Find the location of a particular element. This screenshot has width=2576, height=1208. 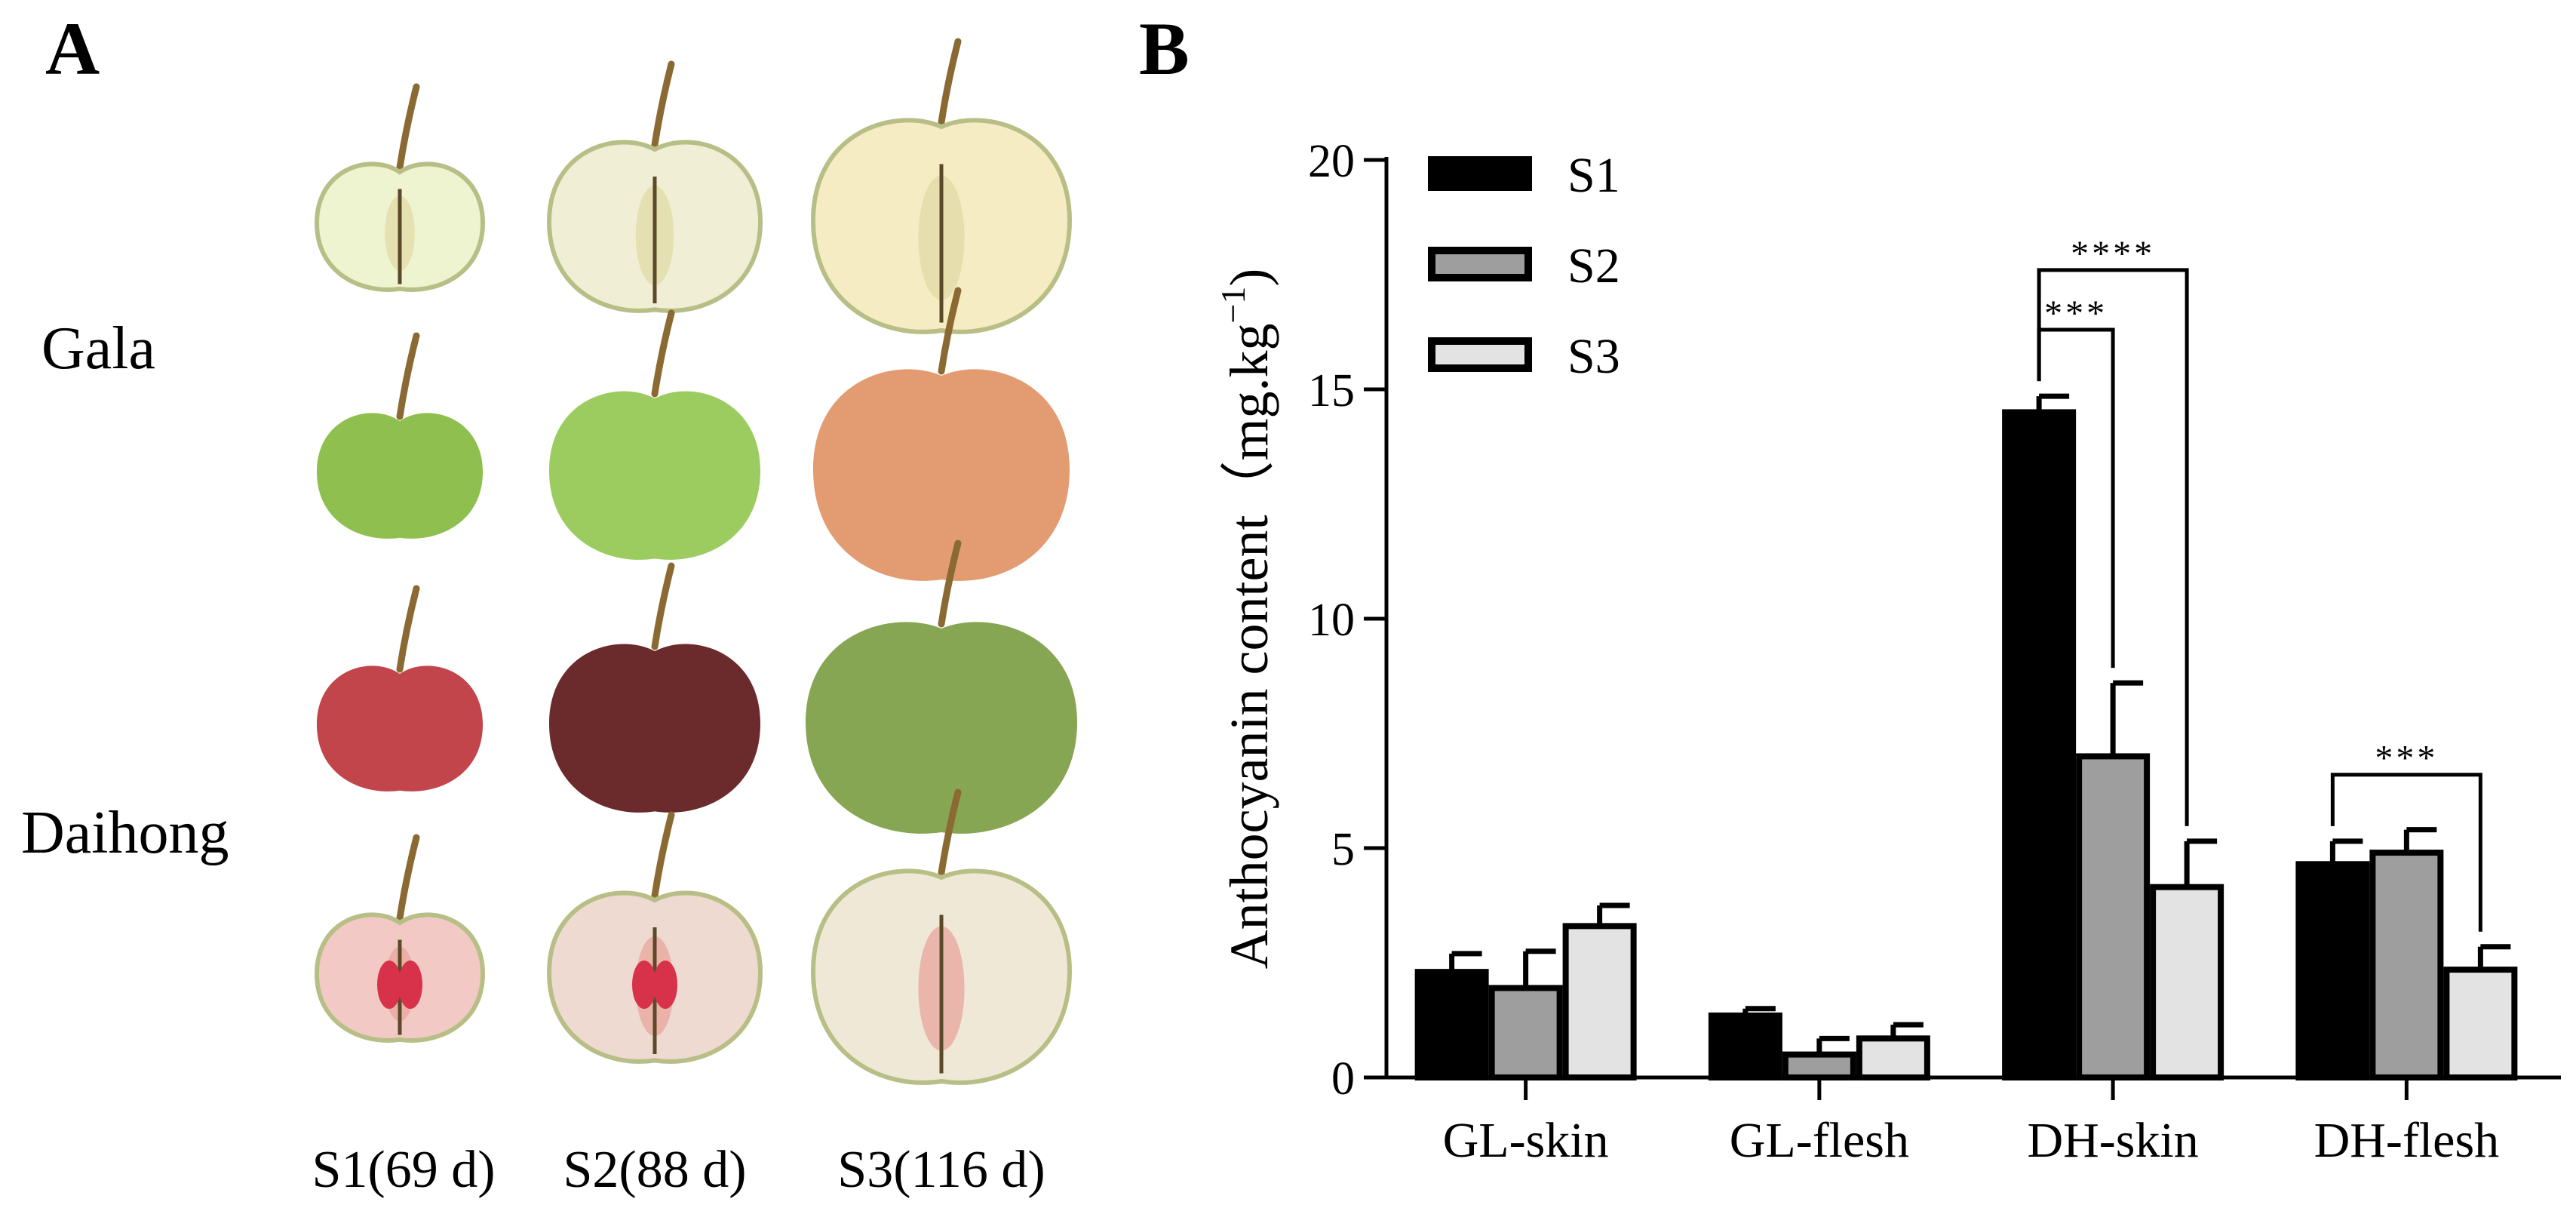

legend-label-s3: S3 is located at coordinates (1593, 356).